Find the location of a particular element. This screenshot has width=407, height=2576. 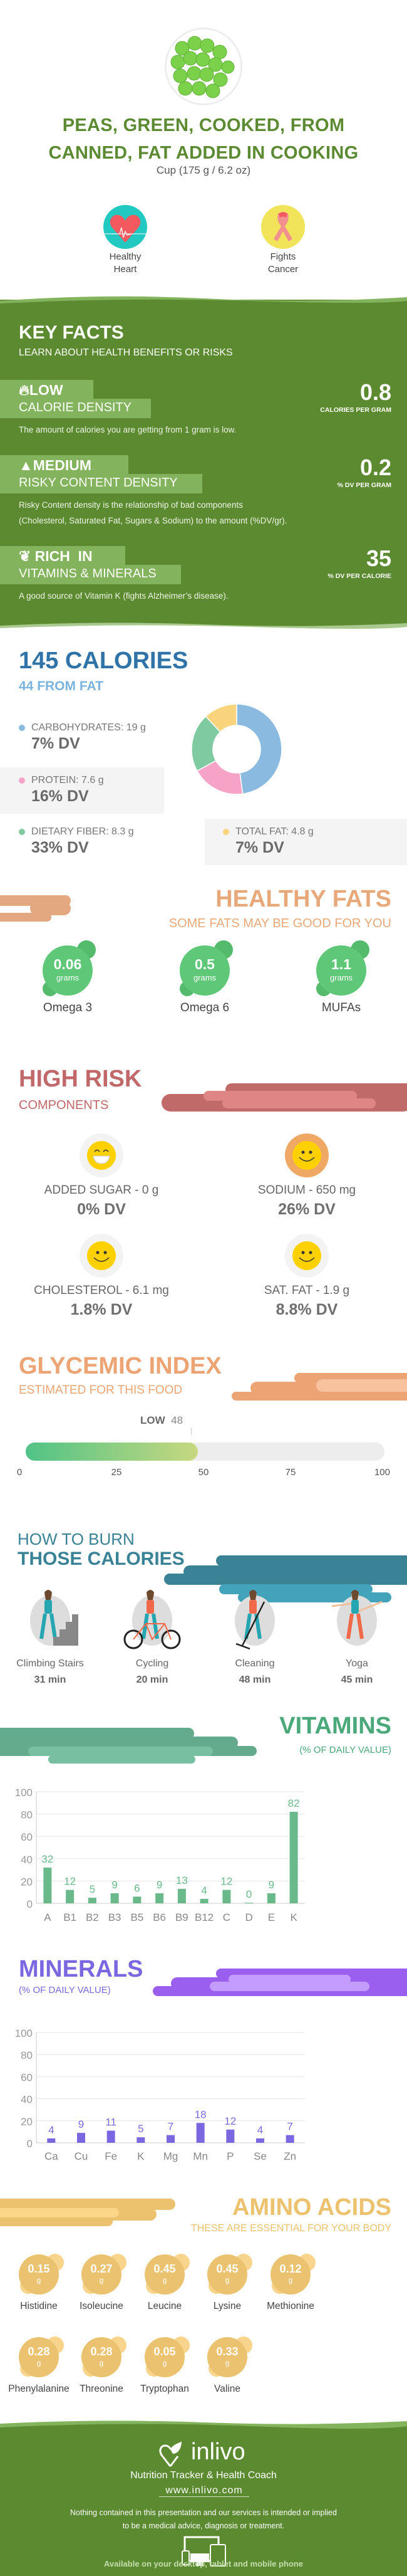

fact-level-low: 🔥︎LOW is located at coordinates (41, 390).